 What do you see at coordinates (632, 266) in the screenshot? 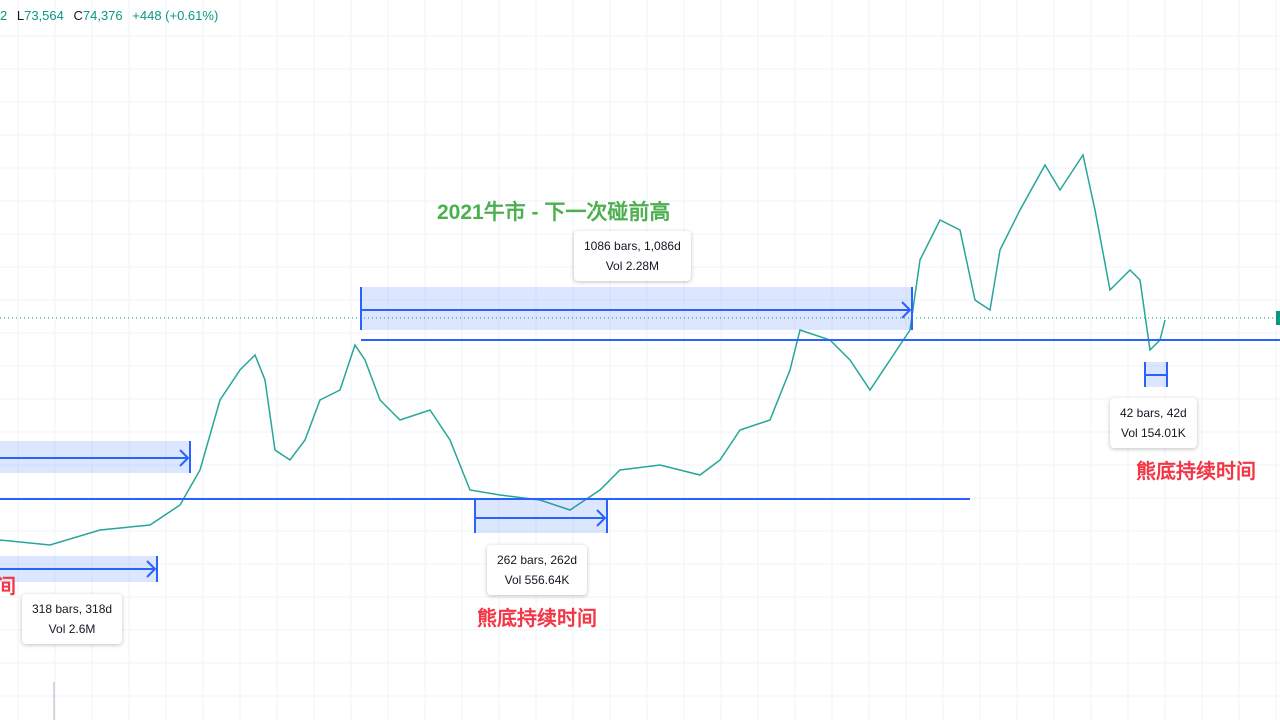
I see `measure-vol: Vol 2.28M` at bounding box center [632, 266].